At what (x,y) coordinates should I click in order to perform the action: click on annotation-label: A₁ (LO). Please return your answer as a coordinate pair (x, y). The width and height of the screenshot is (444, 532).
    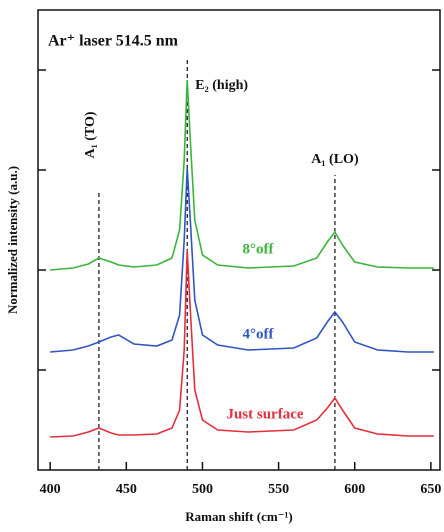
    Looking at the image, I should click on (335, 159).